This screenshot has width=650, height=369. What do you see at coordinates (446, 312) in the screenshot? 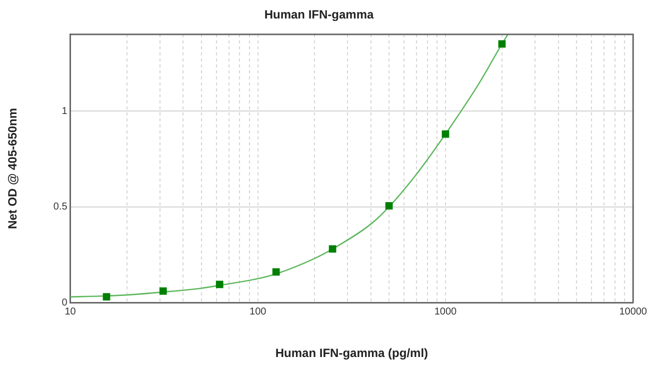
I see `x-tick-label: 1000` at bounding box center [446, 312].